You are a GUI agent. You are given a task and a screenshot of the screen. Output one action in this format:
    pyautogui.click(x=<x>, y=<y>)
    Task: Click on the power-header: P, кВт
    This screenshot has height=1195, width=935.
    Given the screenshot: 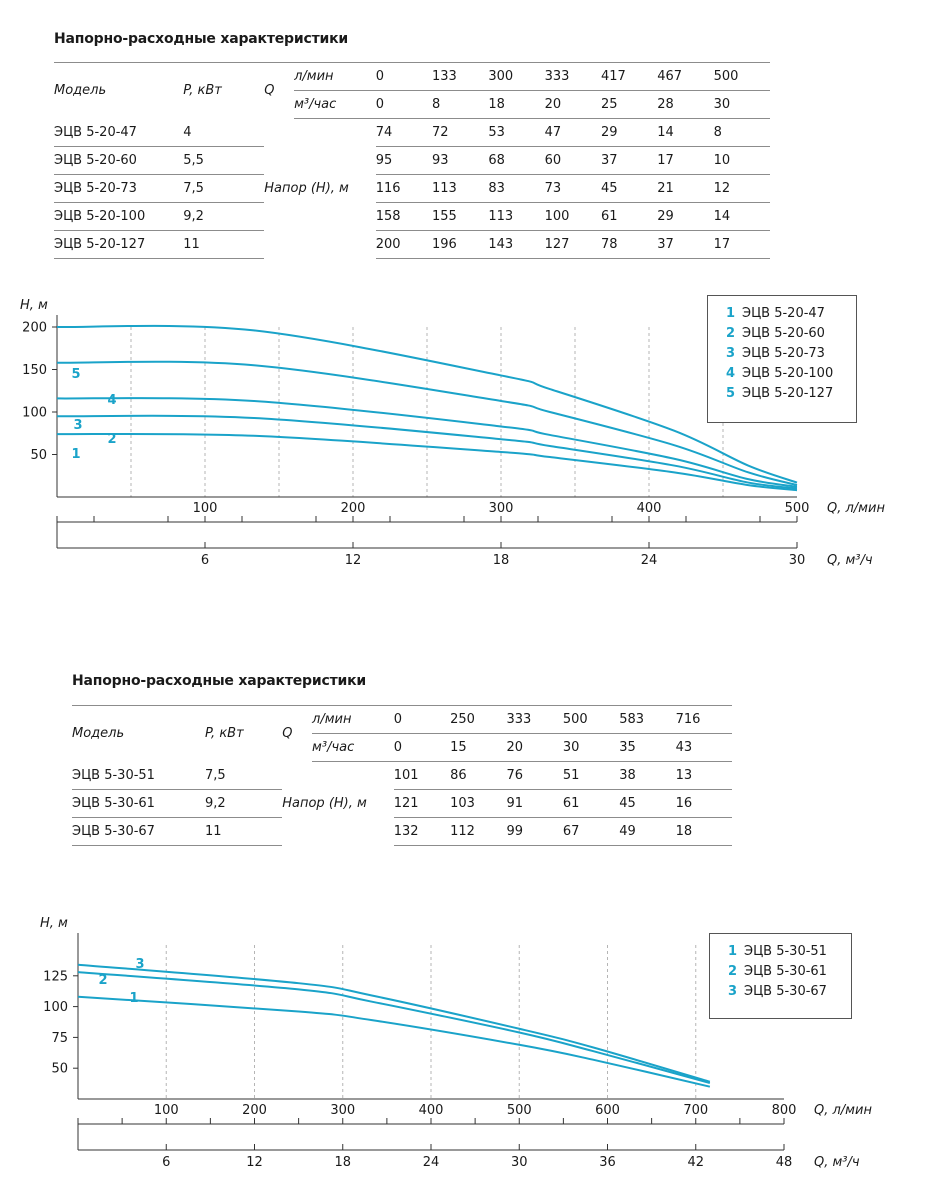 What is the action you would take?
    pyautogui.click(x=244, y=733)
    